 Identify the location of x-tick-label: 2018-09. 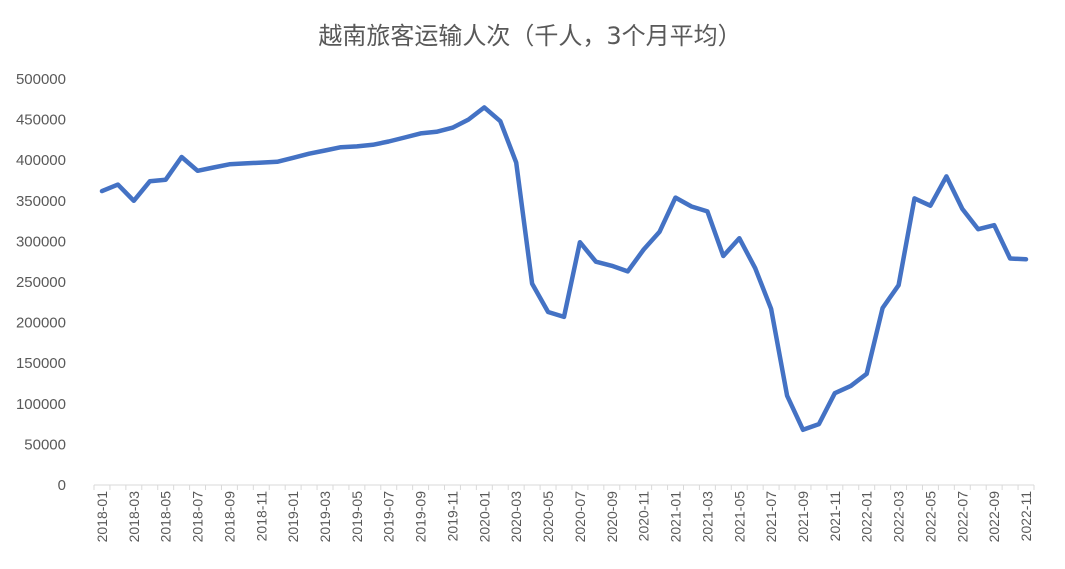
(229, 517).